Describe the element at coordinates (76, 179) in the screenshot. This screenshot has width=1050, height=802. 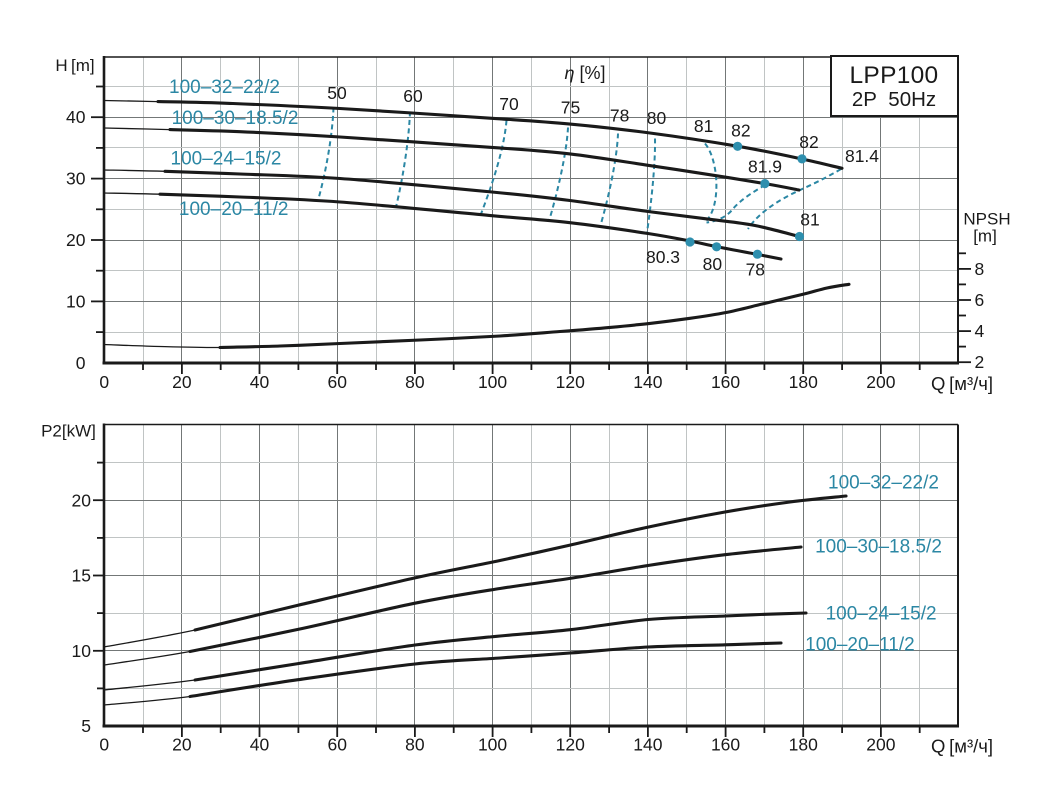
I see `svg-text: 30` at that location.